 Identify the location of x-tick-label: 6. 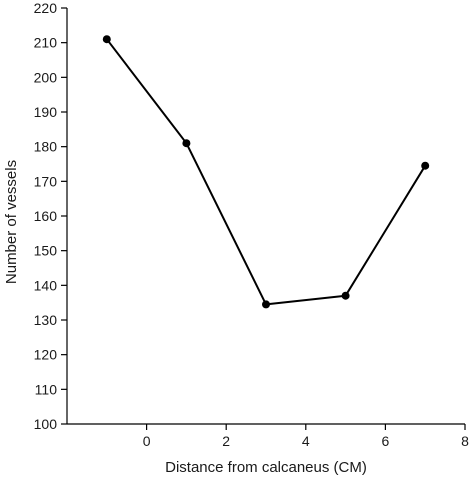
(386, 441).